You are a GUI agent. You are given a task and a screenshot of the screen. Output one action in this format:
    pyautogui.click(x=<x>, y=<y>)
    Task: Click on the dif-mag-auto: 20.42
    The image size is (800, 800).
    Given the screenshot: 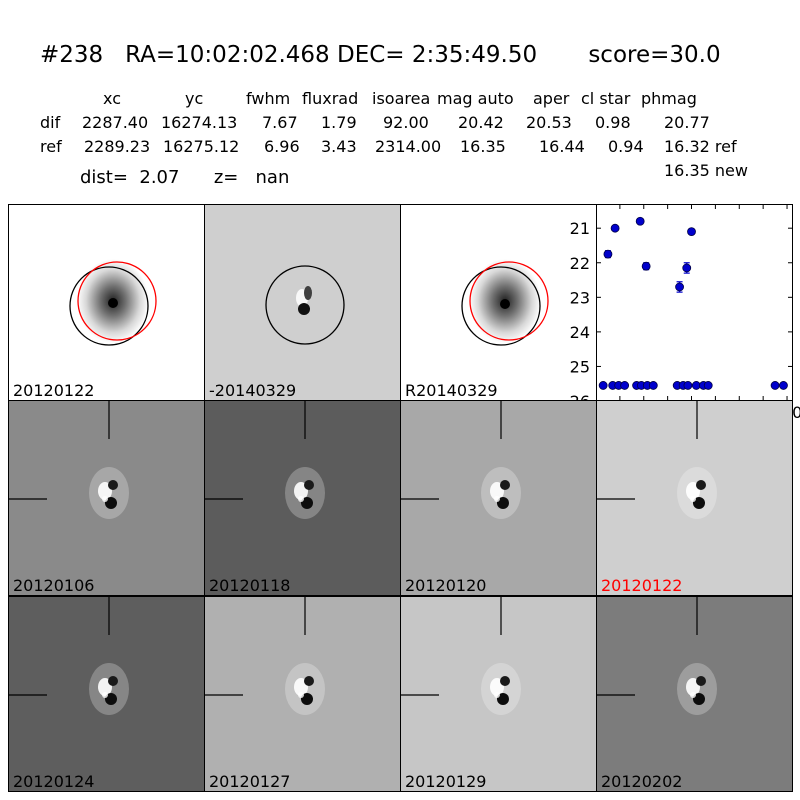 What is the action you would take?
    pyautogui.click(x=481, y=122)
    